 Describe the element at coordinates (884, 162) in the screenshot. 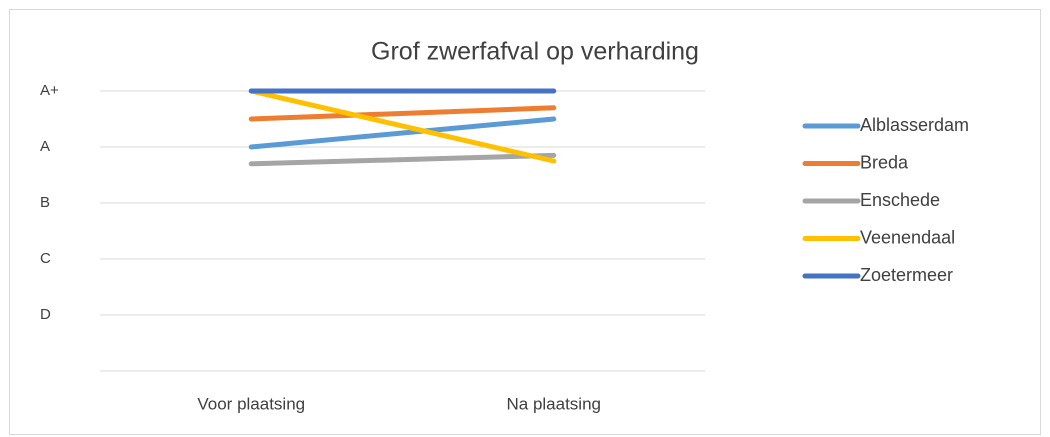

I see `legend-label: Breda` at that location.